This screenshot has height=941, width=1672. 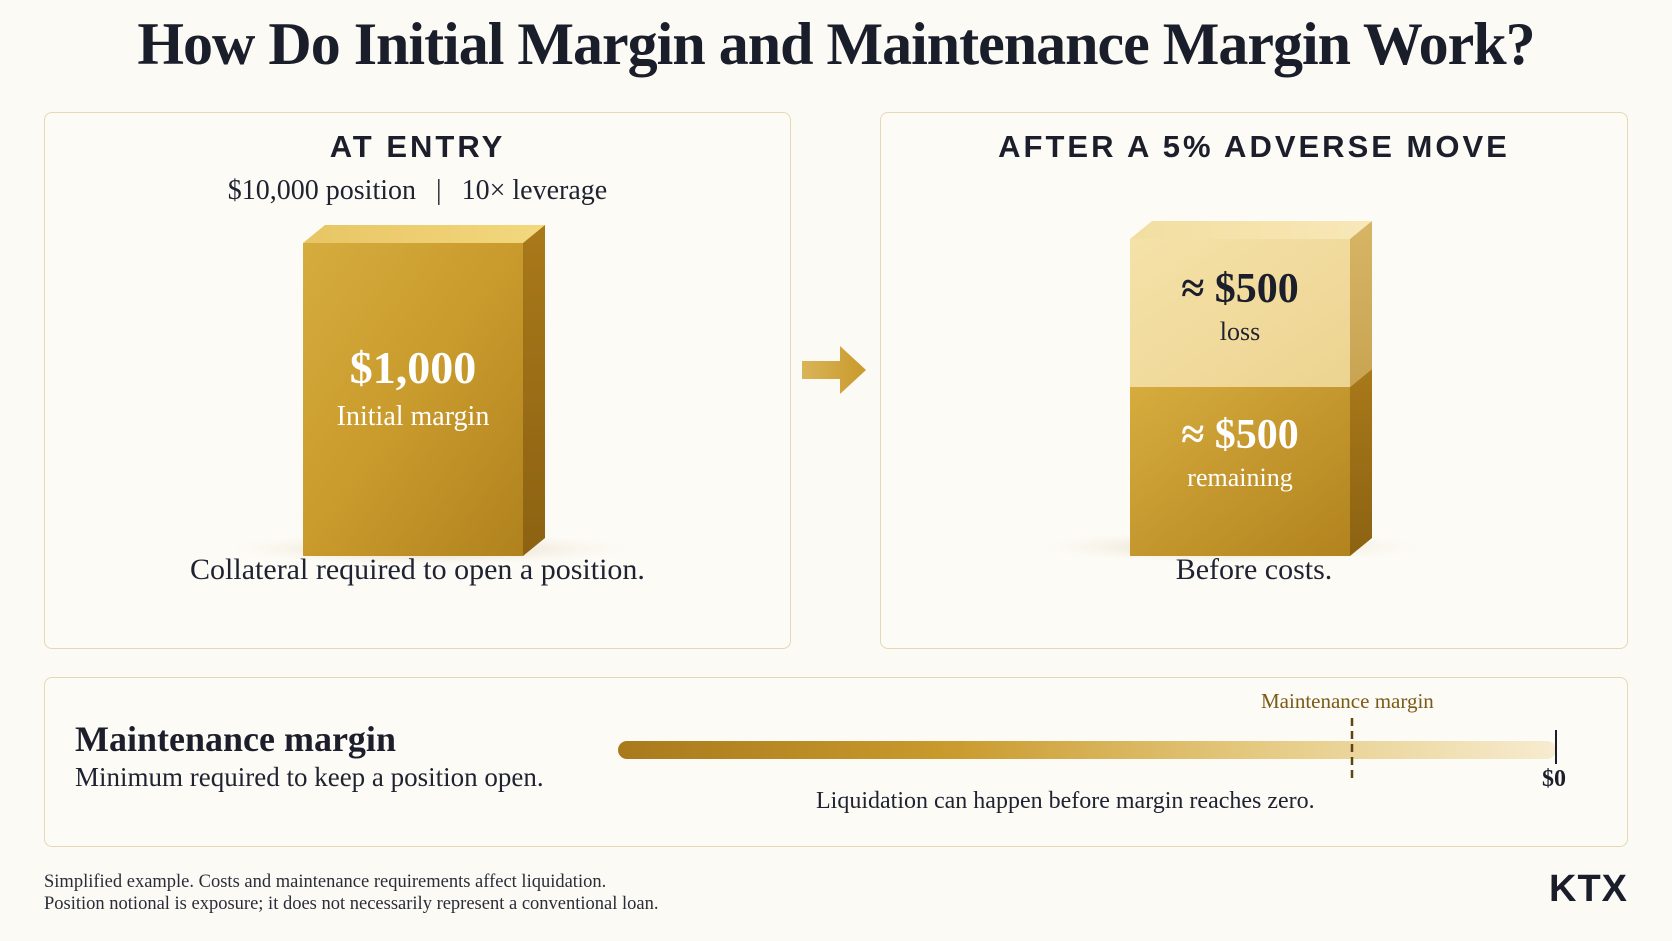 I want to click on leverage: 10× leverage, so click(x=534, y=190).